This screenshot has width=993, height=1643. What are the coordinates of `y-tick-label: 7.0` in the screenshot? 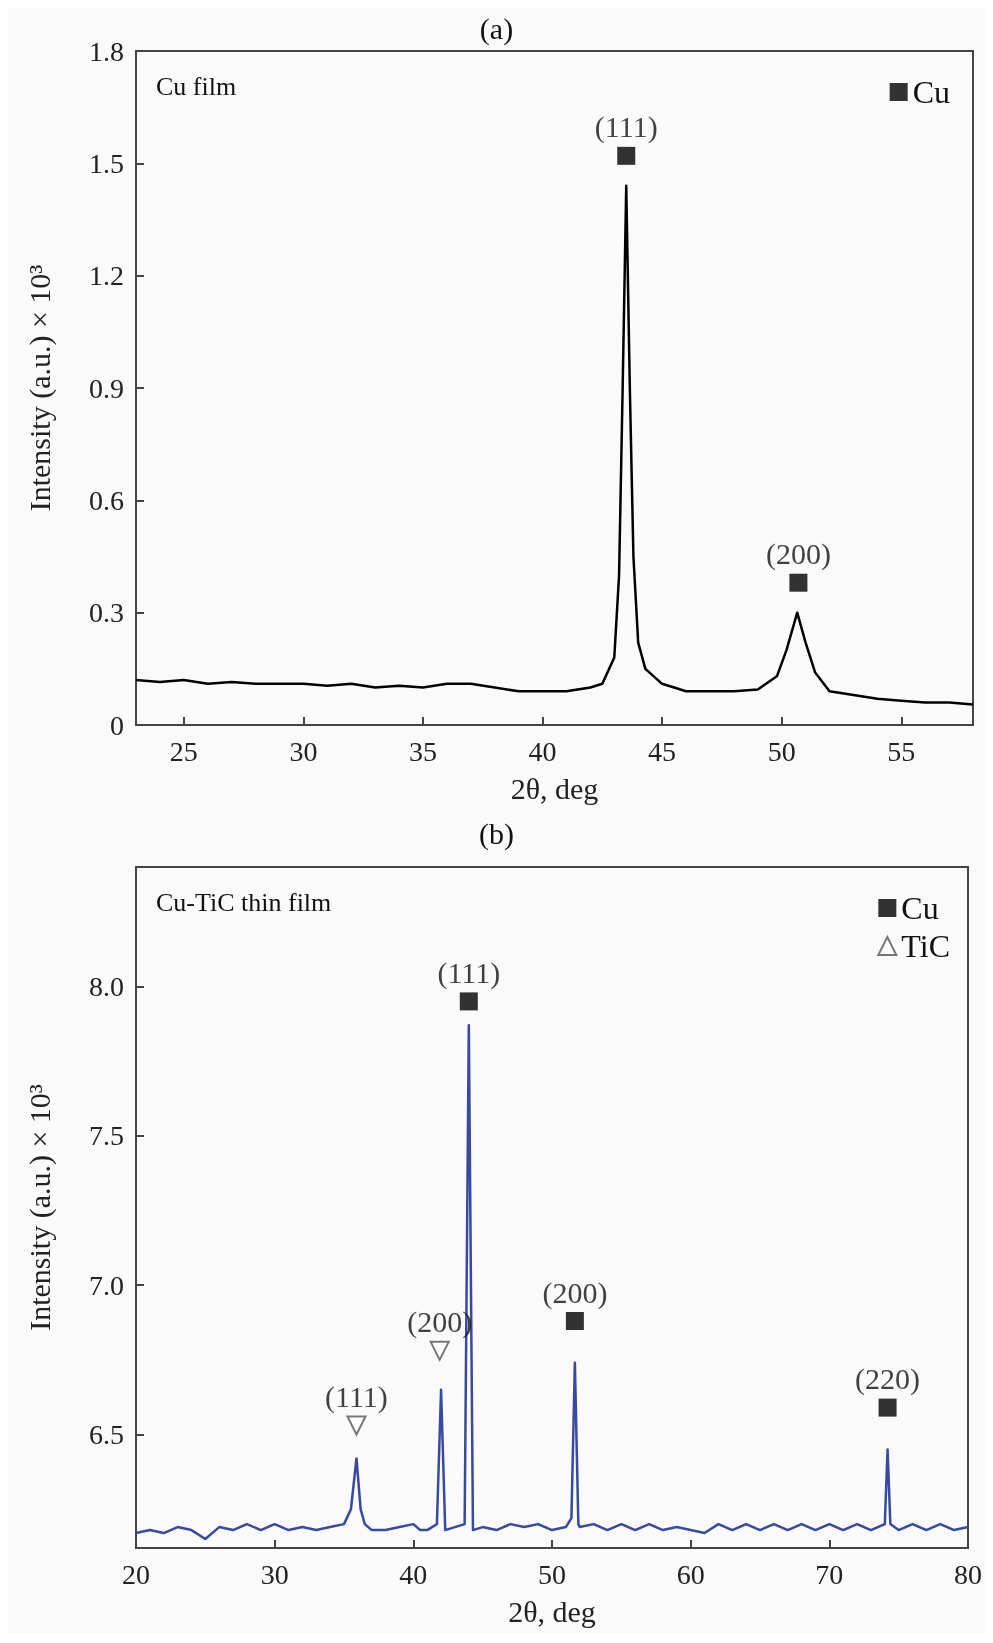 It's located at (106, 1285).